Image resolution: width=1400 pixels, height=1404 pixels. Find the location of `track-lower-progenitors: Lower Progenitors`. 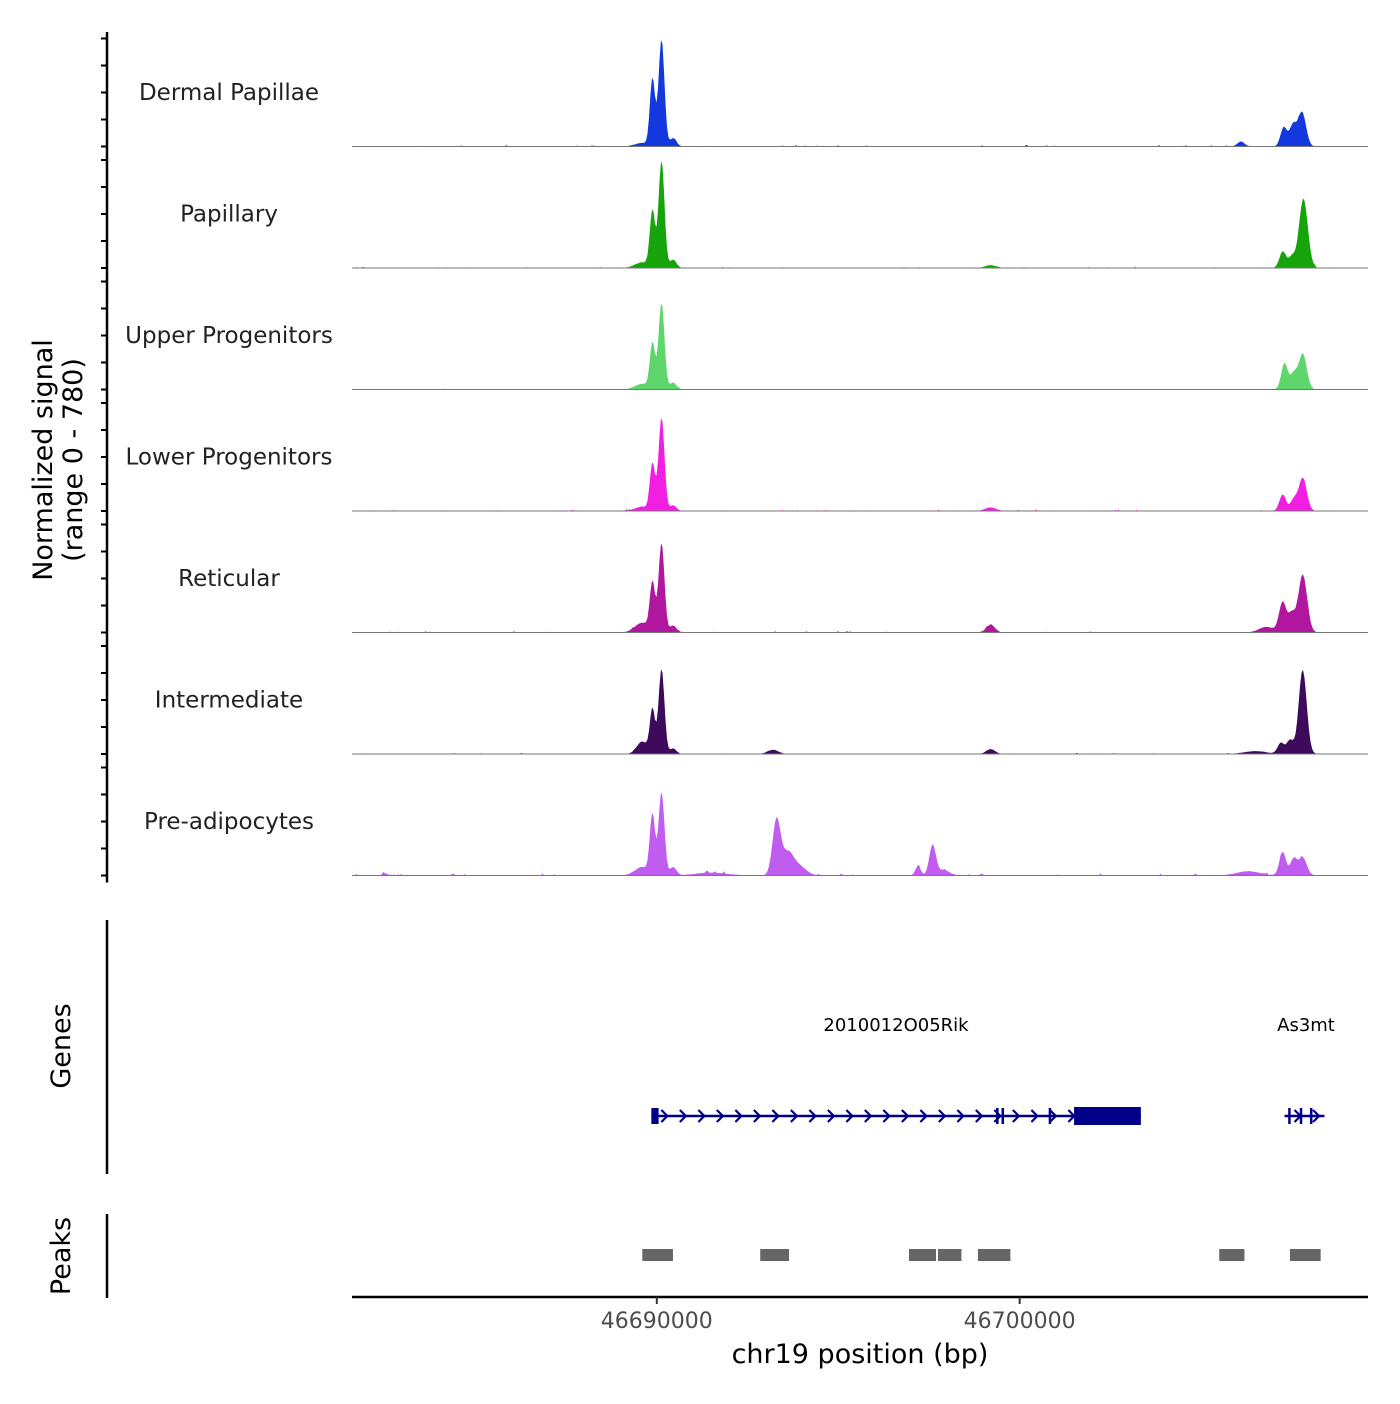

track-lower-progenitors: Lower Progenitors is located at coordinates (747, 465).